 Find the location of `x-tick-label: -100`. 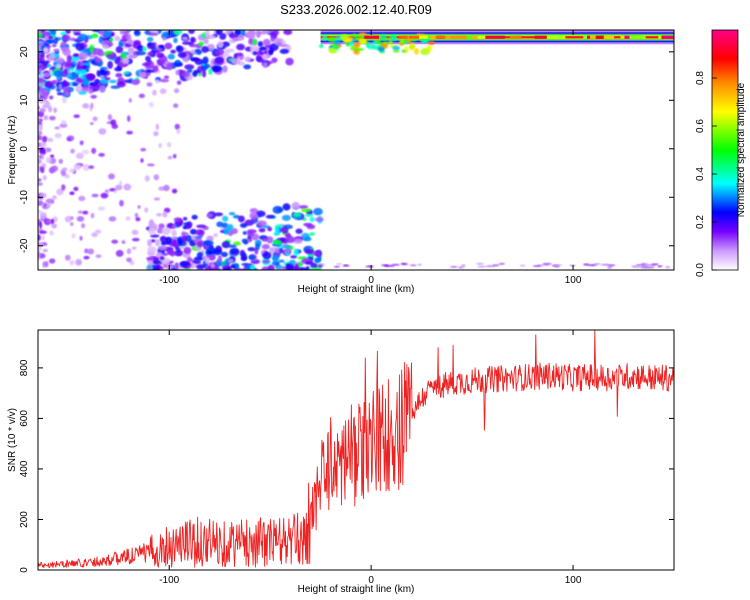

x-tick-label: -100 is located at coordinates (169, 580).